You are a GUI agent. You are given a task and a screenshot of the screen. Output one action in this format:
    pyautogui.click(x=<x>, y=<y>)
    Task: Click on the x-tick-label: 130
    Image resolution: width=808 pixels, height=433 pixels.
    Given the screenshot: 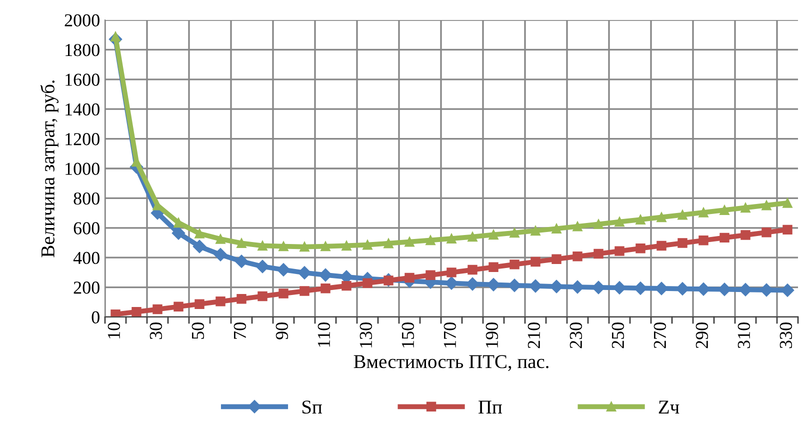 What is the action you would take?
    pyautogui.click(x=366, y=335)
    